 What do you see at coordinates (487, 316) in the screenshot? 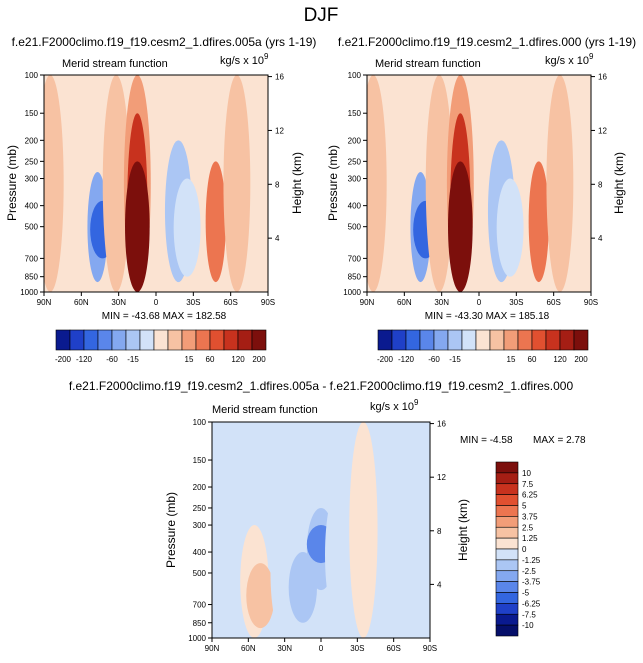
I see `panel-2-stats: MIN = -43.30 MAX = 185.18` at bounding box center [487, 316].